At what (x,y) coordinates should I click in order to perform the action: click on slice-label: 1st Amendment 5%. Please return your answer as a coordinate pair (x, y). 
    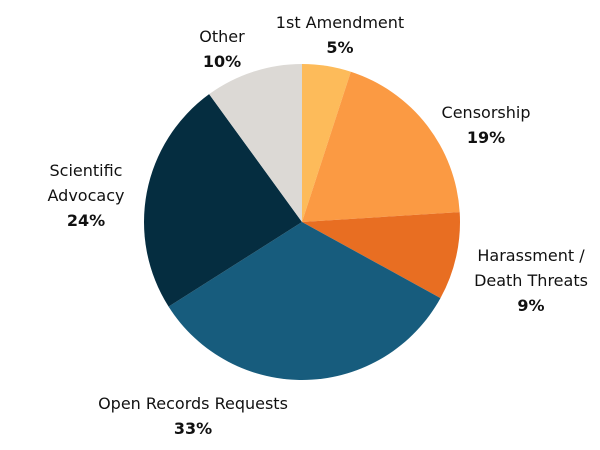
    Looking at the image, I should click on (340, 35).